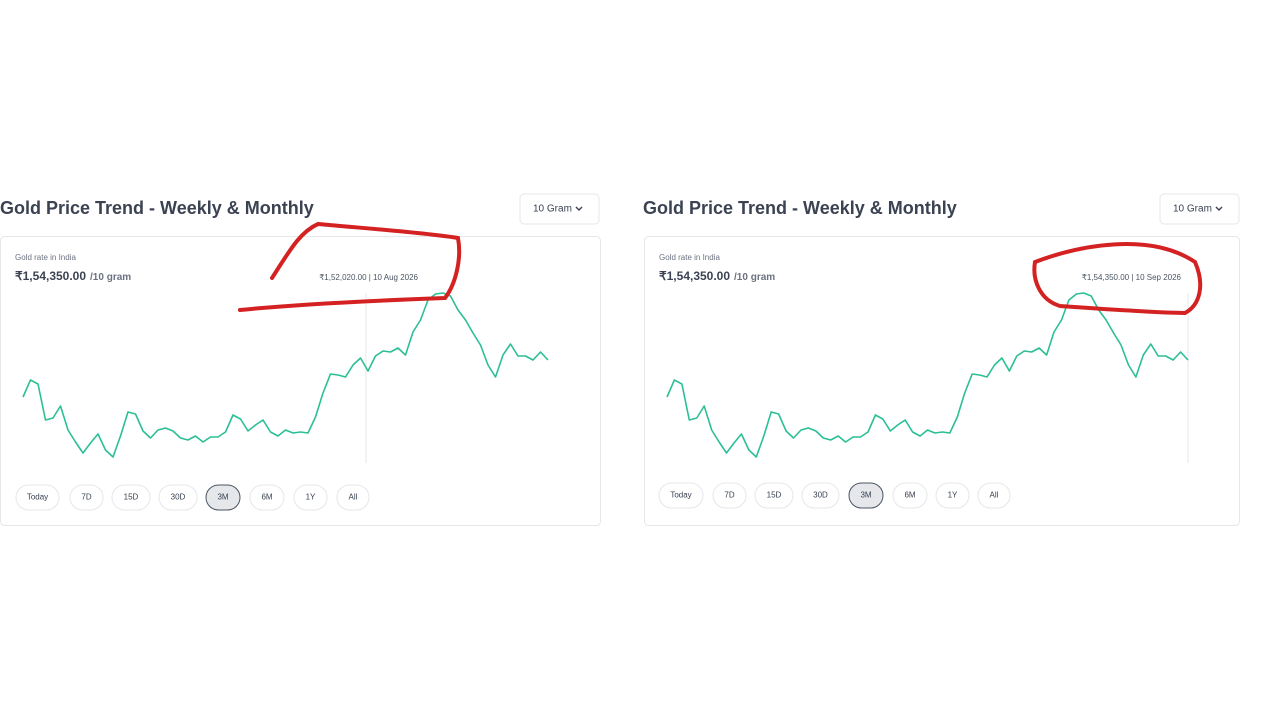 The width and height of the screenshot is (1280, 720). What do you see at coordinates (368, 277) in the screenshot?
I see `tooltip: ₹1,52,020.00 | 10 Aug 2026` at bounding box center [368, 277].